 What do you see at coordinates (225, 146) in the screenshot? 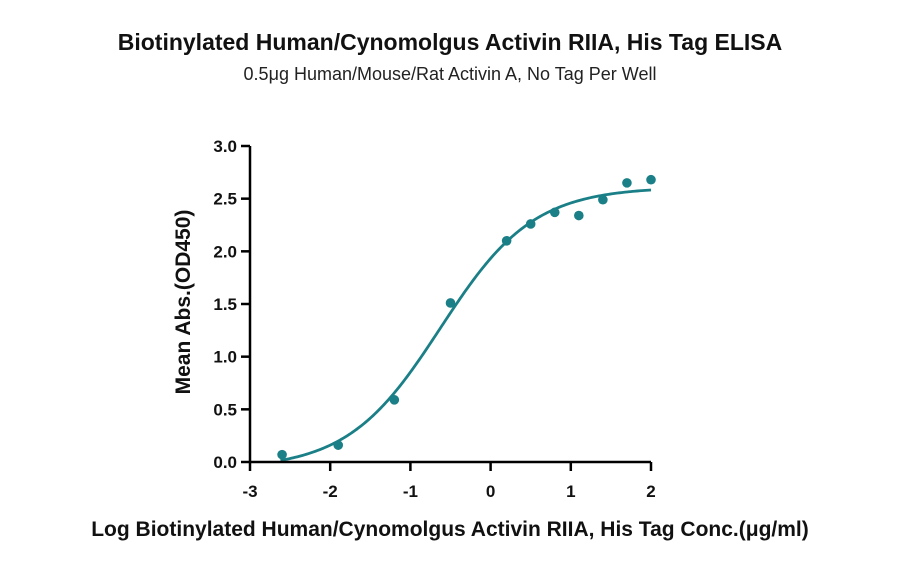
I see `y-tick-label: 3.0` at bounding box center [225, 146].